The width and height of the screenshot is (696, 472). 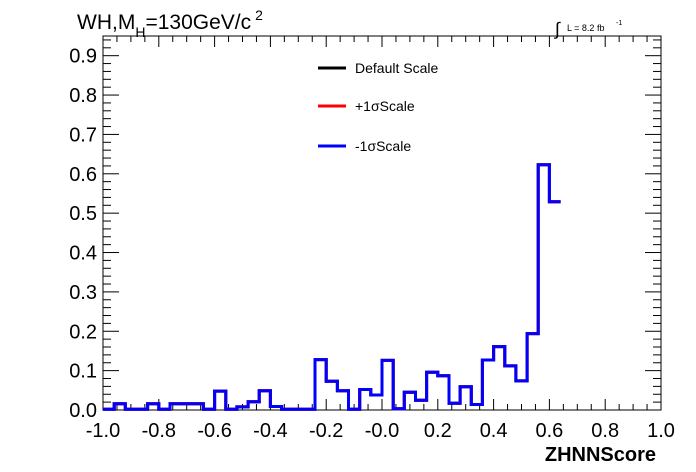 I want to click on x-tick-label: -0.0, so click(x=382, y=431).